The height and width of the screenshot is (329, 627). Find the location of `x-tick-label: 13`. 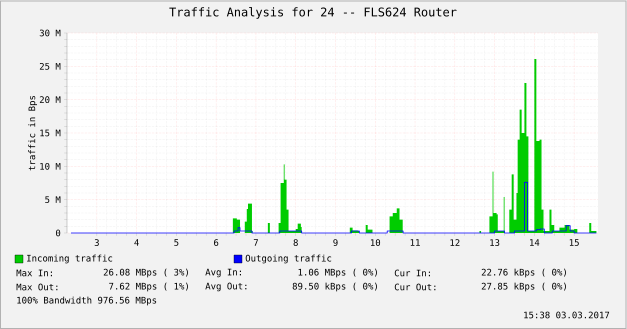

x-tick-label: 13 is located at coordinates (495, 242).